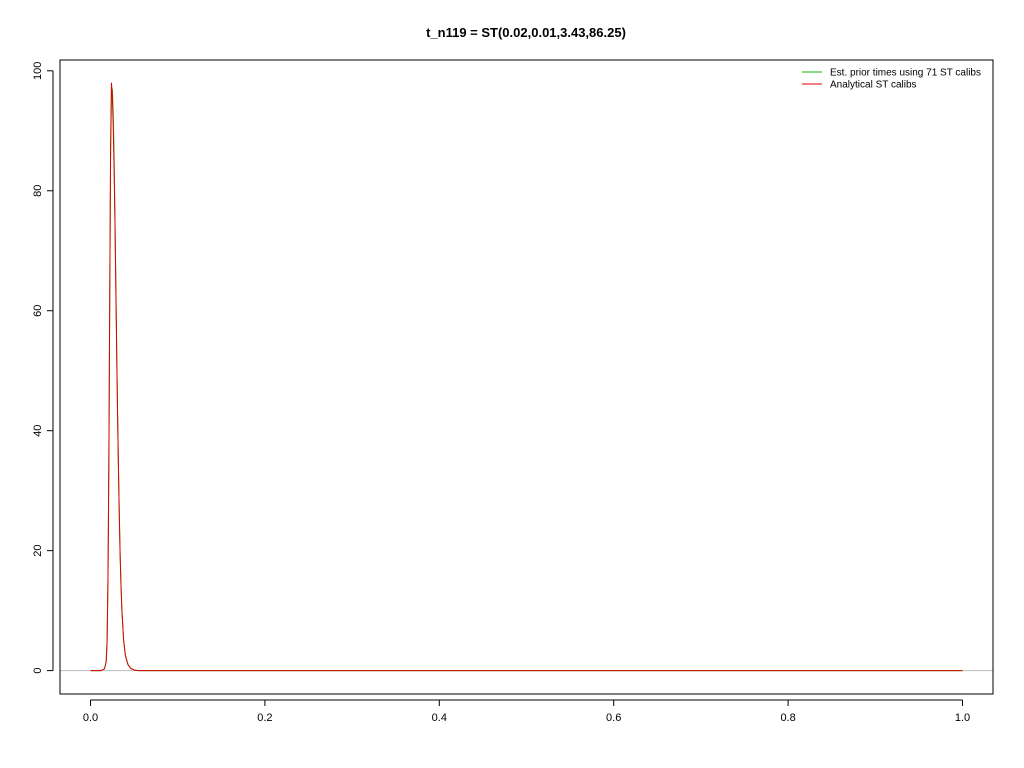  What do you see at coordinates (526, 711) in the screenshot?
I see `x-axis: 0.0 0.2 0.4 0.6 0.8 1.0` at bounding box center [526, 711].